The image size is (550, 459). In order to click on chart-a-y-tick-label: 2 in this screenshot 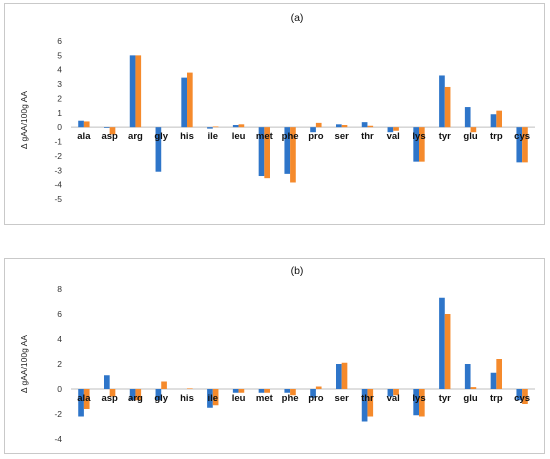, I will do `click(59, 98)`.